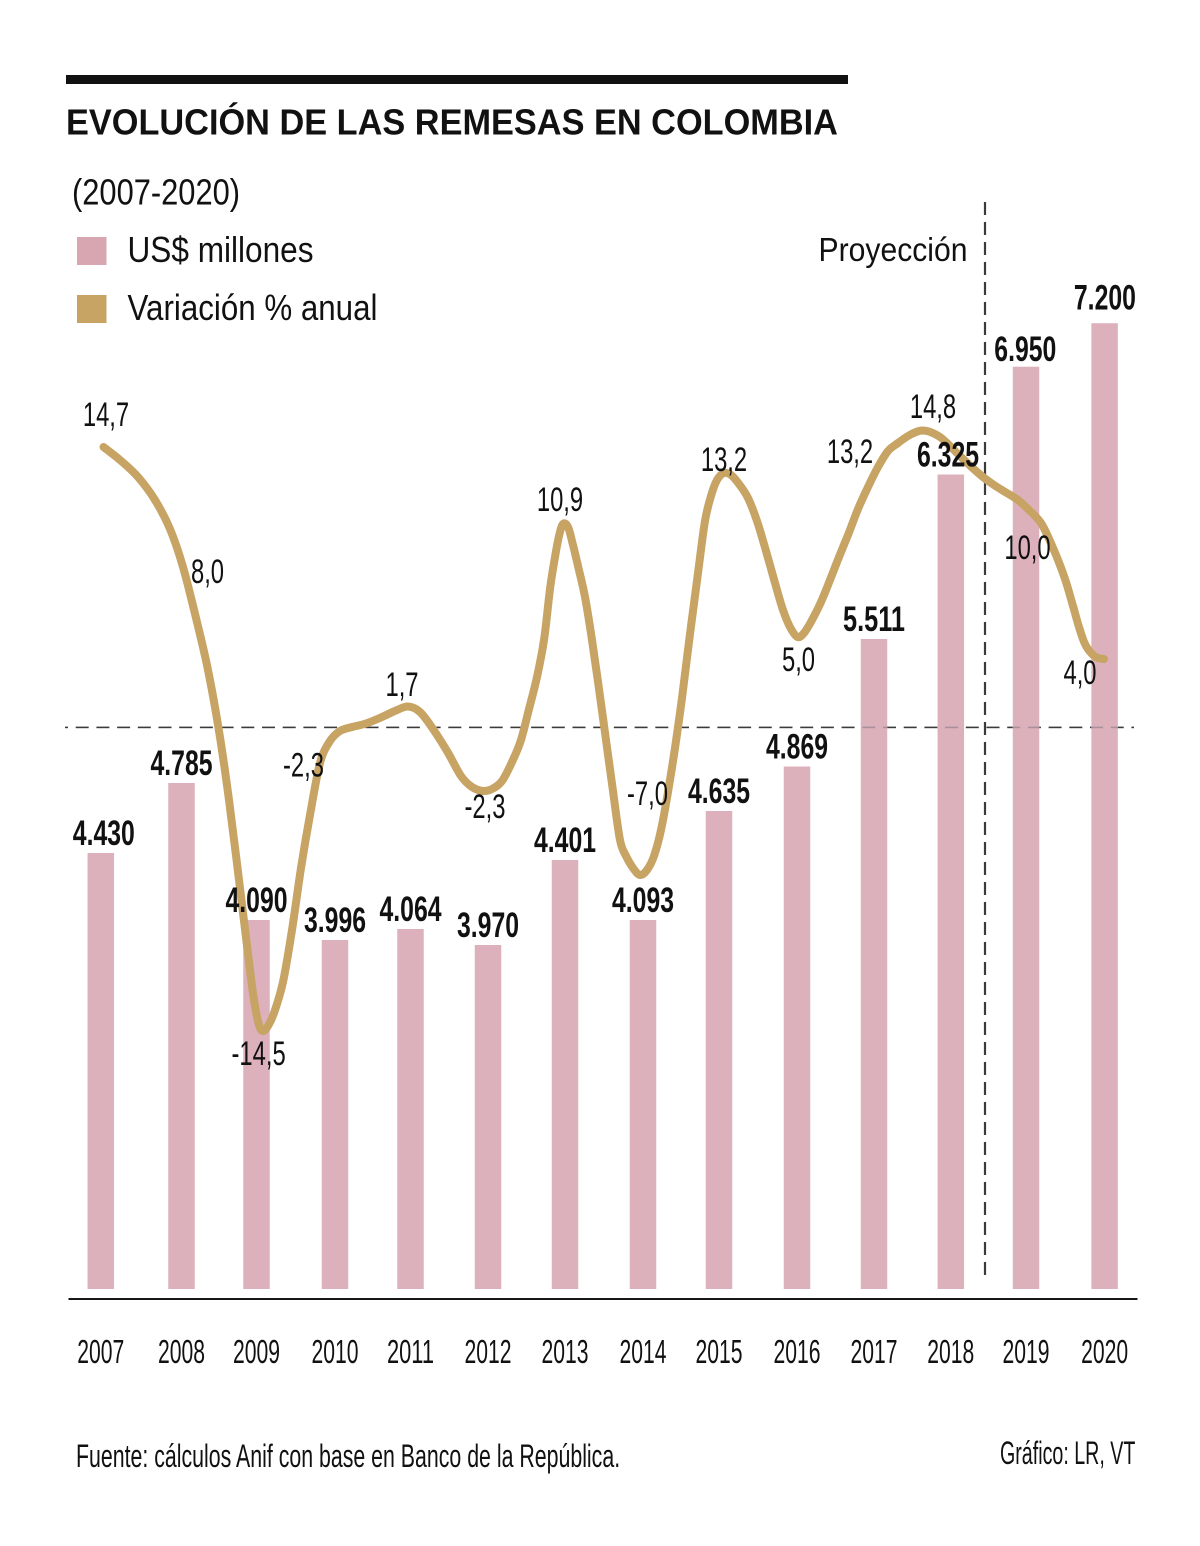 The width and height of the screenshot is (1200, 1546). What do you see at coordinates (797, 747) in the screenshot?
I see `svg-text: 4.869` at bounding box center [797, 747].